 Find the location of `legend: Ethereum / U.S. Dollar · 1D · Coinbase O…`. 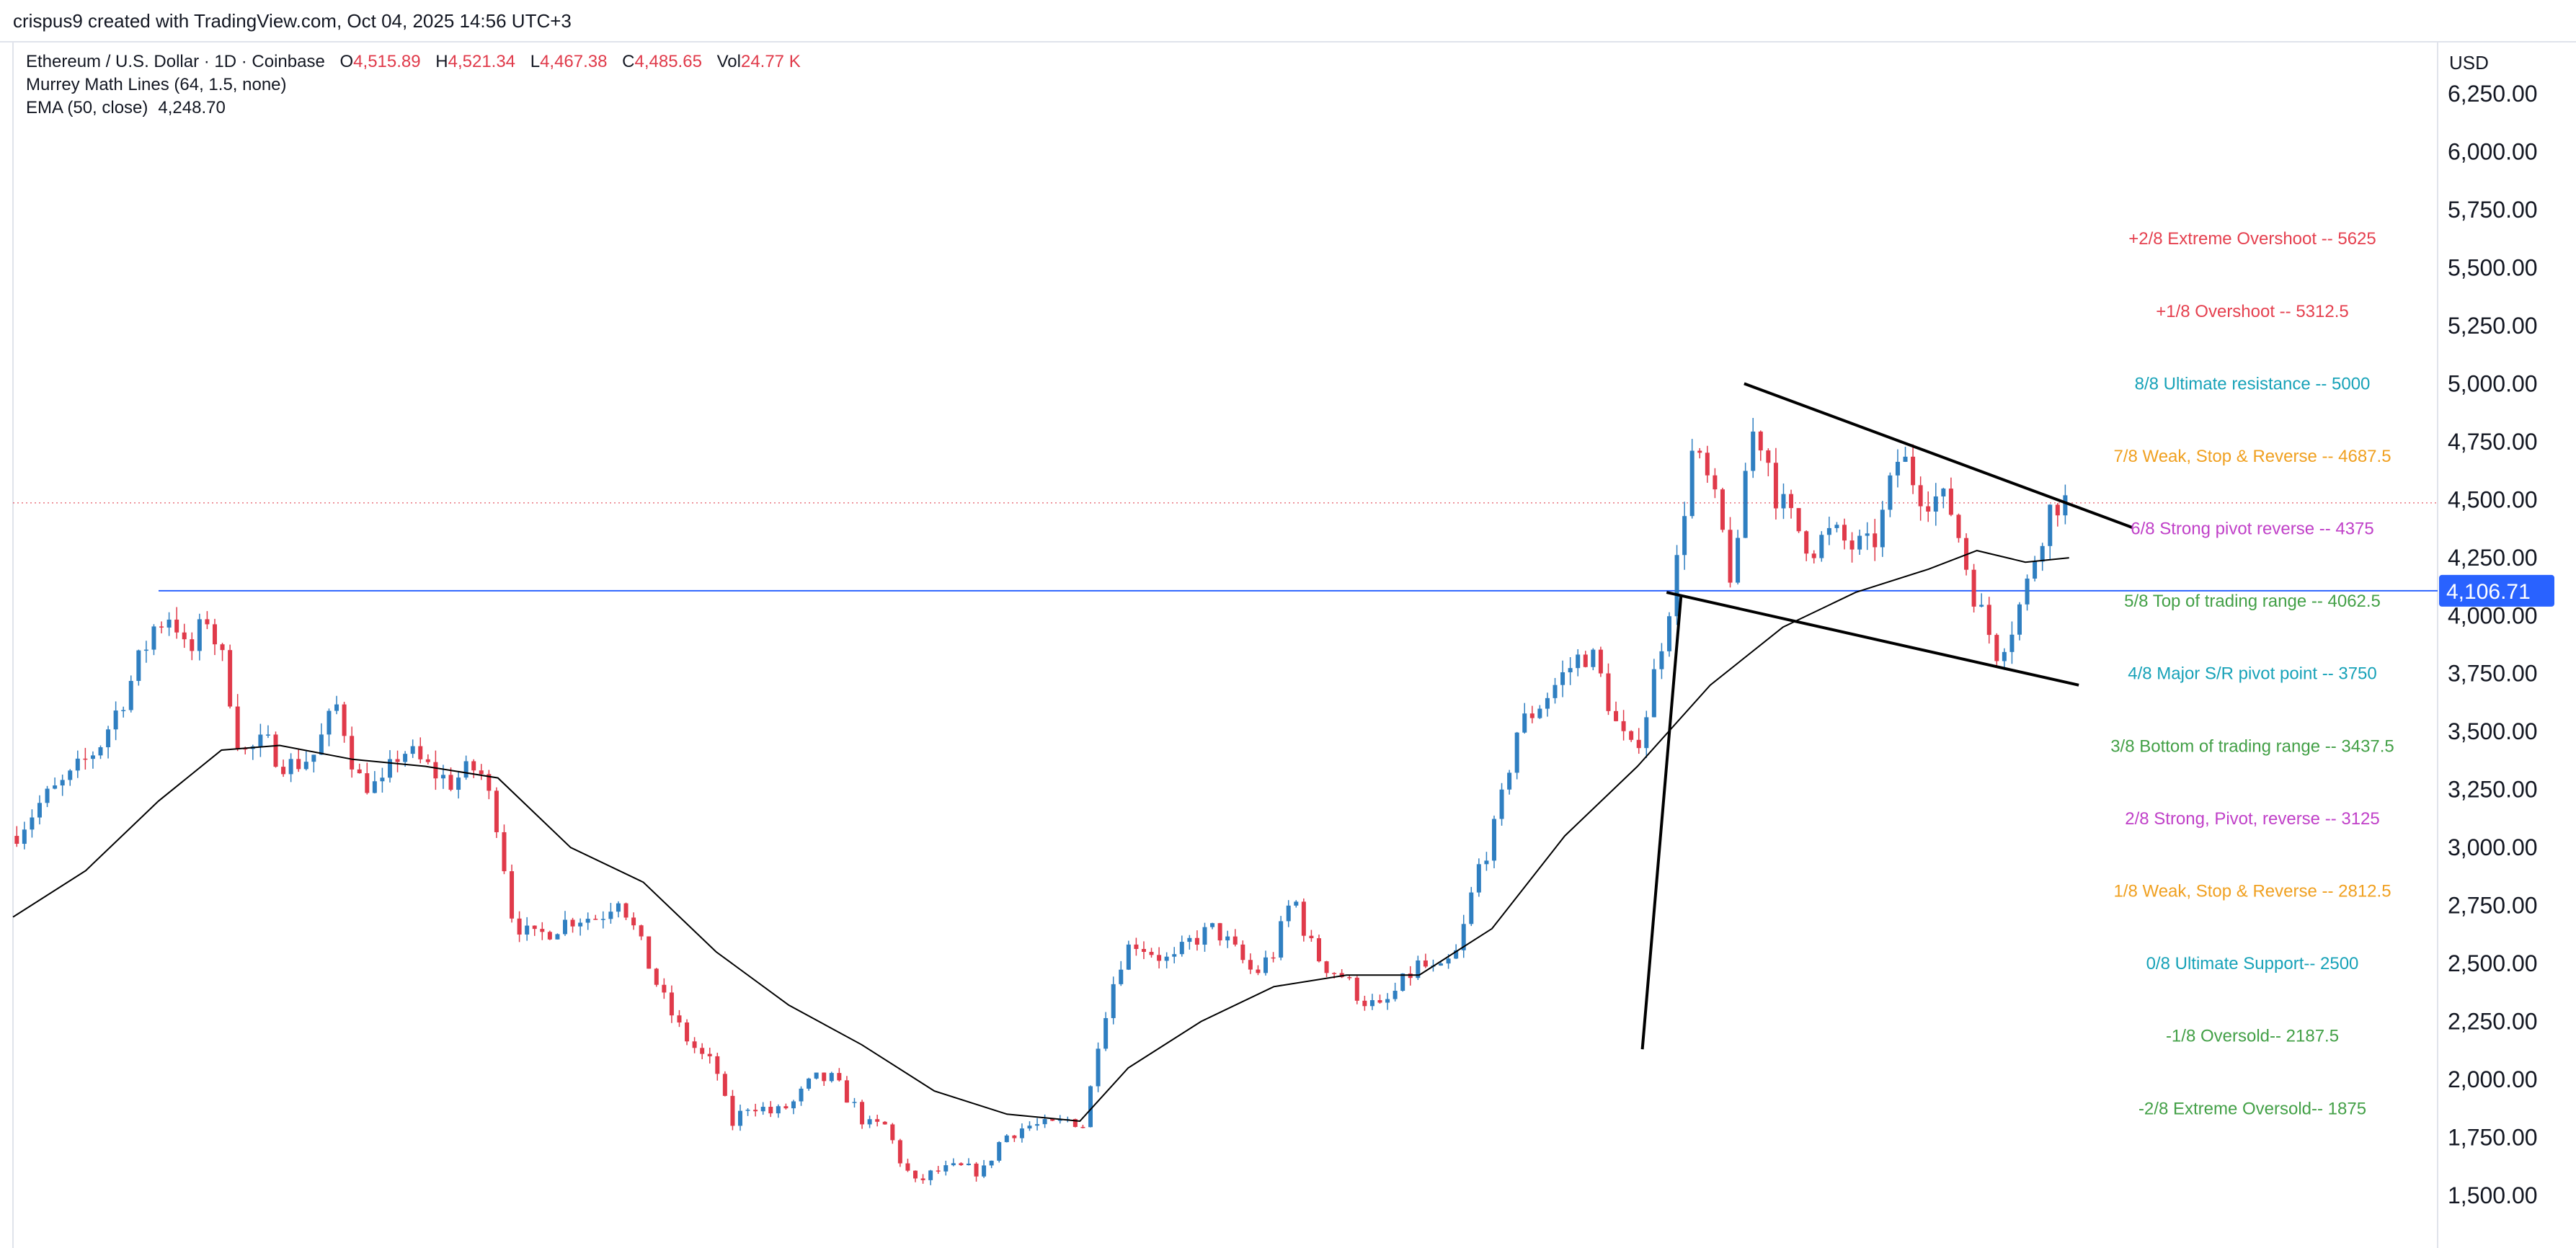

legend: Ethereum / U.S. Dollar · 1D · Coinbase O… is located at coordinates (413, 84).